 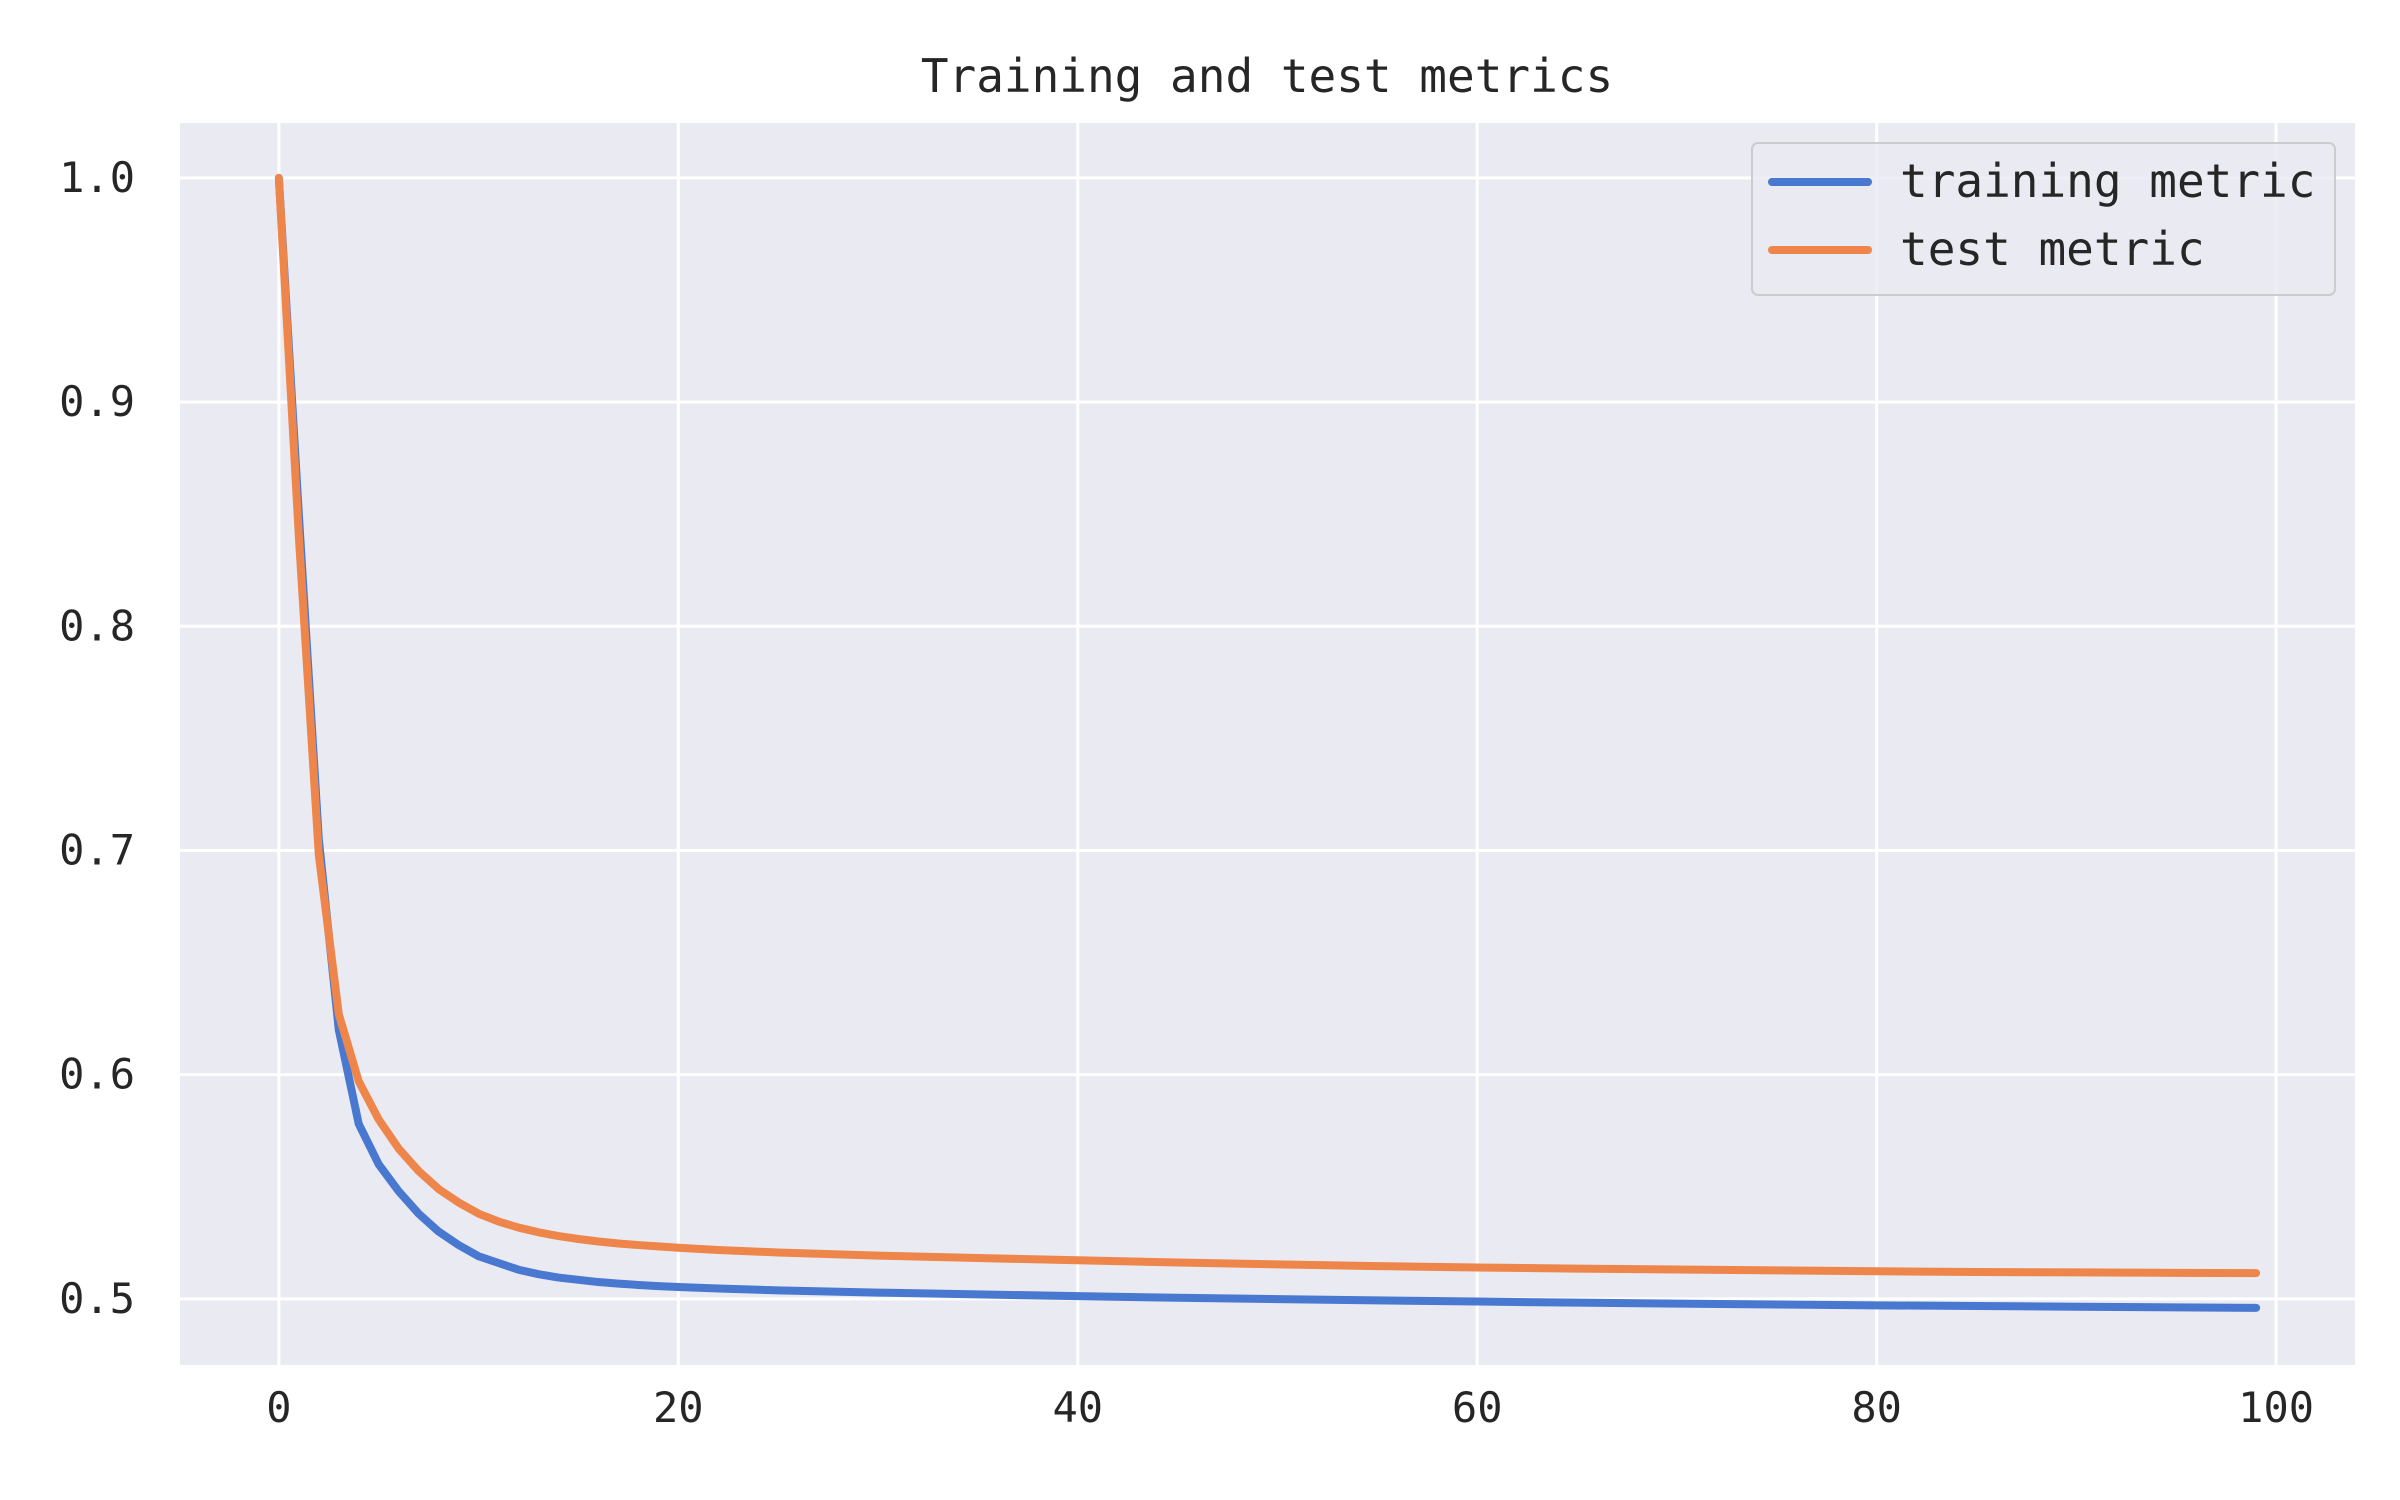 I want to click on y-tick-label: 0.6, so click(x=97, y=1074).